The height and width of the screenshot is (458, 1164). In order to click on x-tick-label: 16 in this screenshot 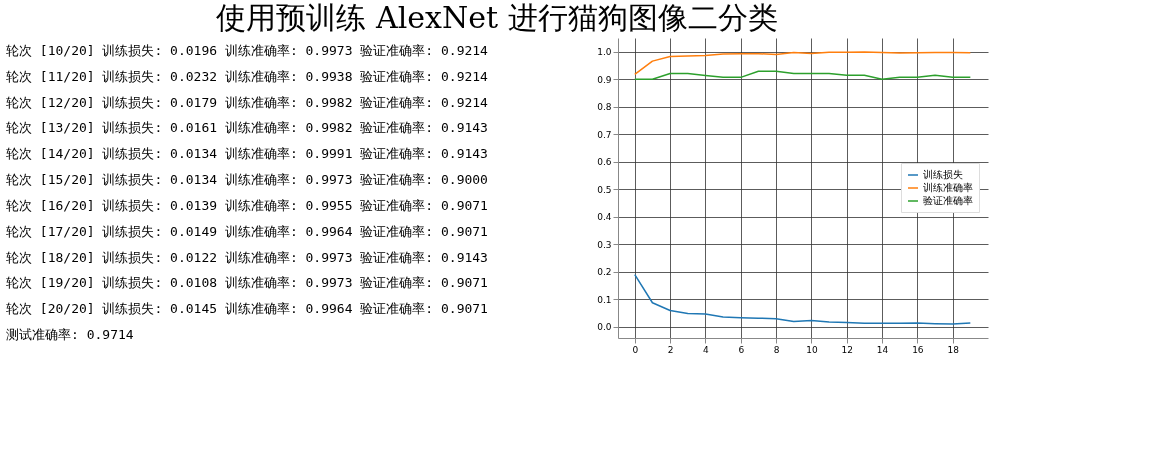, I will do `click(918, 349)`.